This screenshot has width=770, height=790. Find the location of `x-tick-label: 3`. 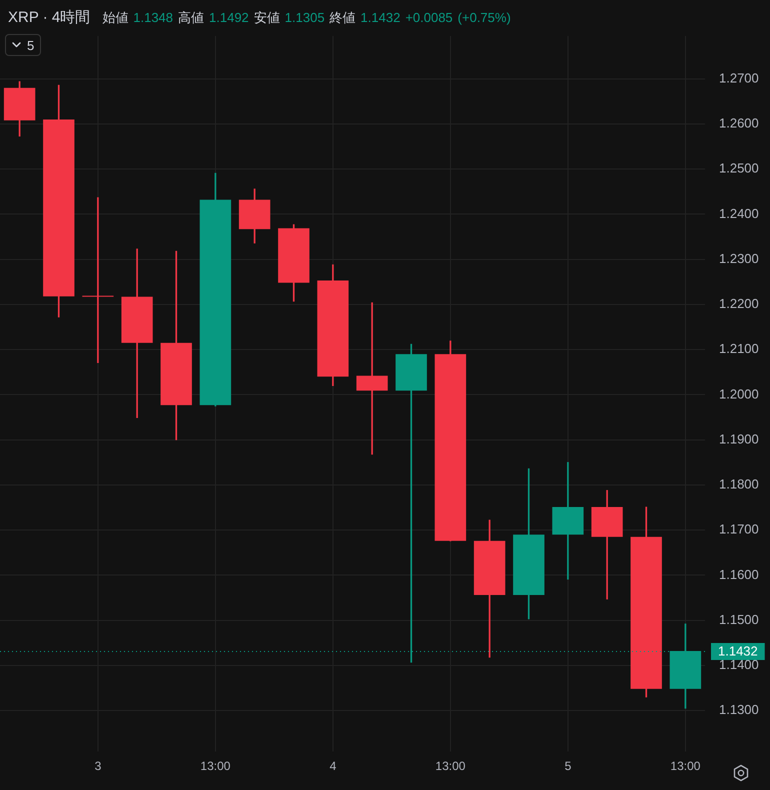

x-tick-label: 3 is located at coordinates (98, 766).